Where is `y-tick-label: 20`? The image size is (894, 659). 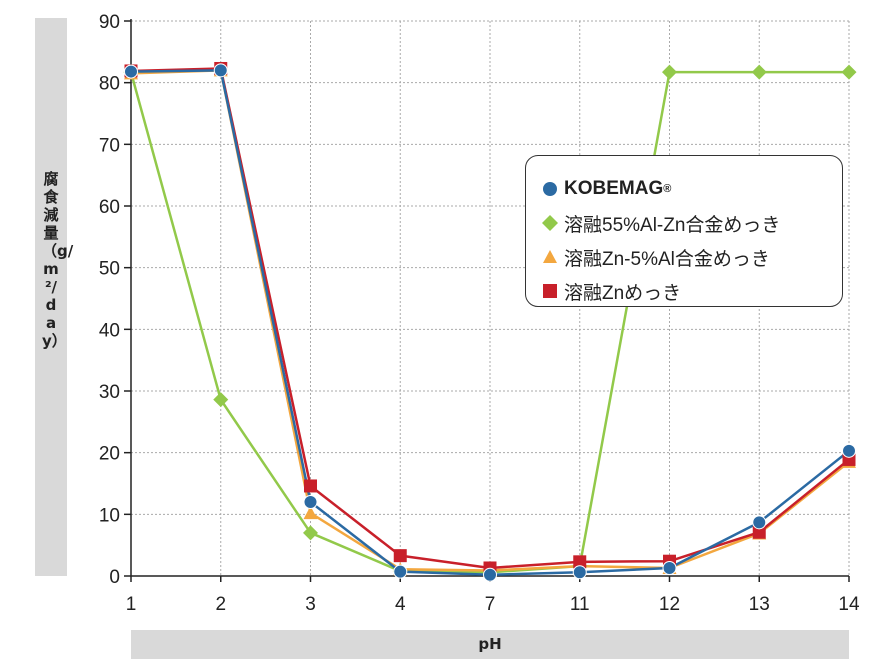
y-tick-label: 20 is located at coordinates (109, 454).